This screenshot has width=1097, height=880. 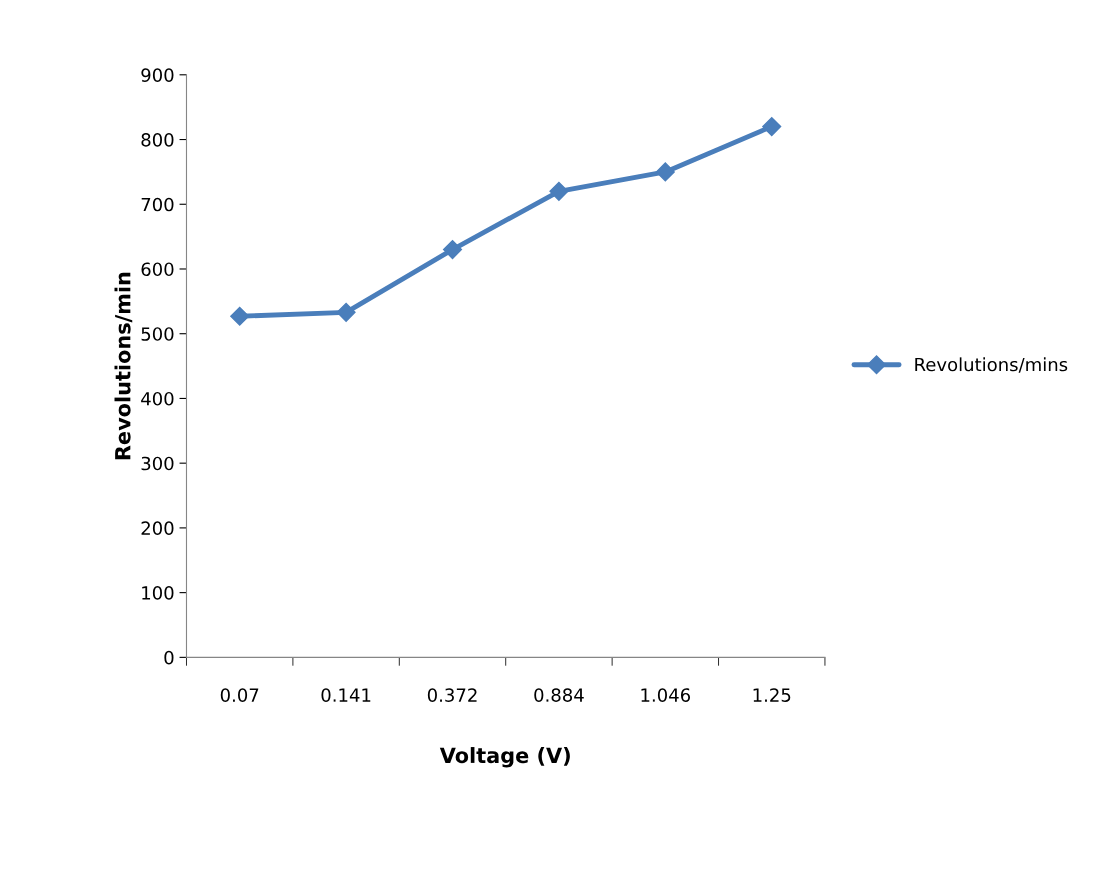 I want to click on x-tick-label: 1.046, so click(x=666, y=695).